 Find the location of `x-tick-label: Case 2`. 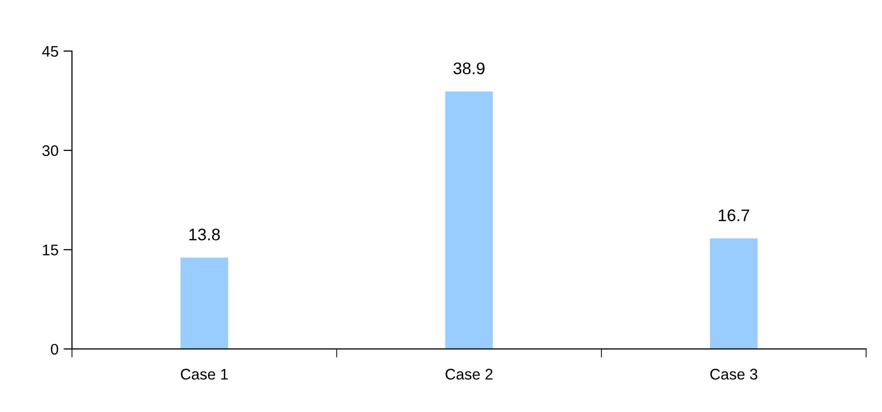

x-tick-label: Case 2 is located at coordinates (469, 374).